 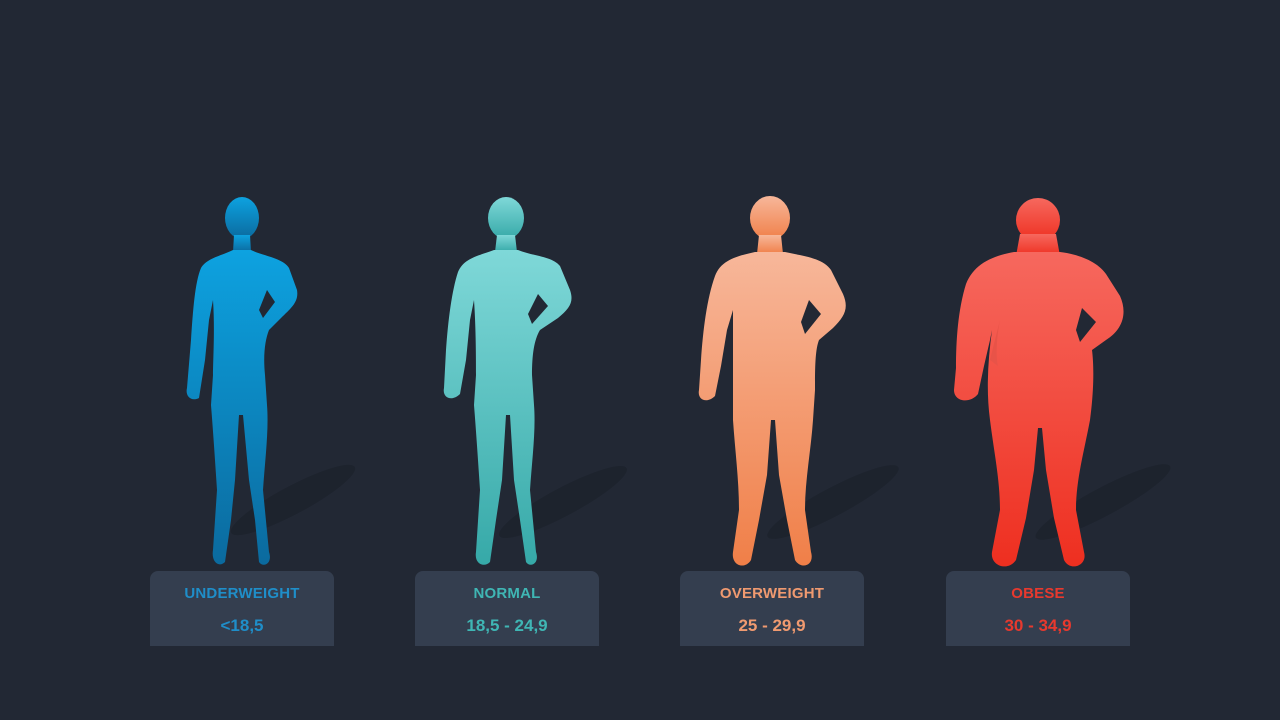 What do you see at coordinates (1039, 382) in the screenshot?
I see `obese-person-silhouette-icon` at bounding box center [1039, 382].